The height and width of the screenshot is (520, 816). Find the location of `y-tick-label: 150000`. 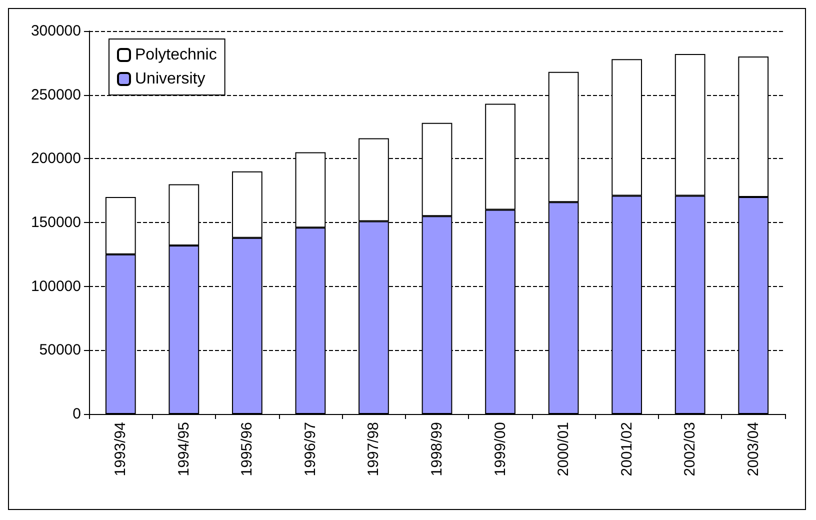

y-tick-label: 150000 is located at coordinates (55, 222).